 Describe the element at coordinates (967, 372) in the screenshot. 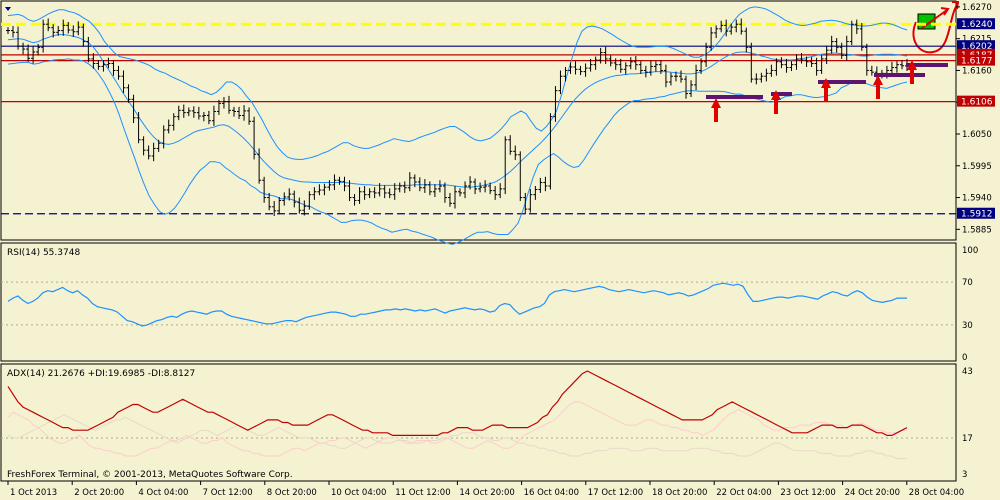

I see `adx-tick-label: 43` at that location.